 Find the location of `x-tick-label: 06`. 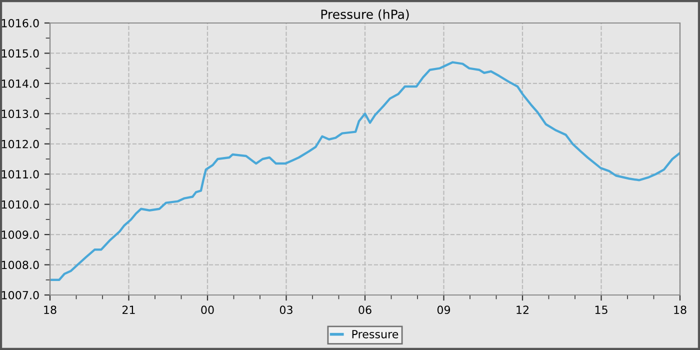

x-tick-label: 06 is located at coordinates (365, 310).